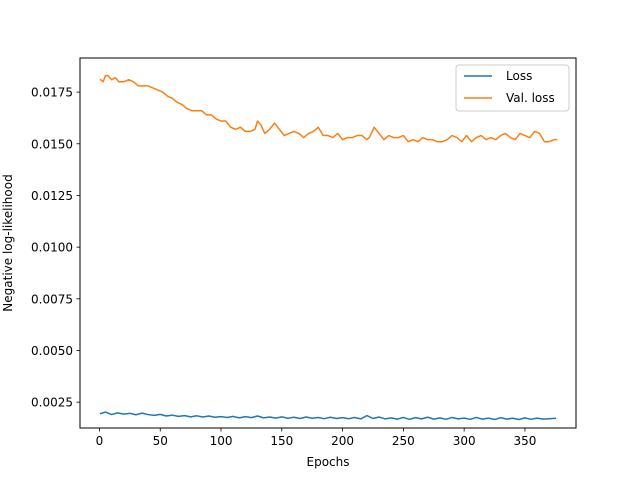 The image size is (640, 480). Describe the element at coordinates (52, 196) in the screenshot. I see `y-tick-label: 0.0125` at that location.